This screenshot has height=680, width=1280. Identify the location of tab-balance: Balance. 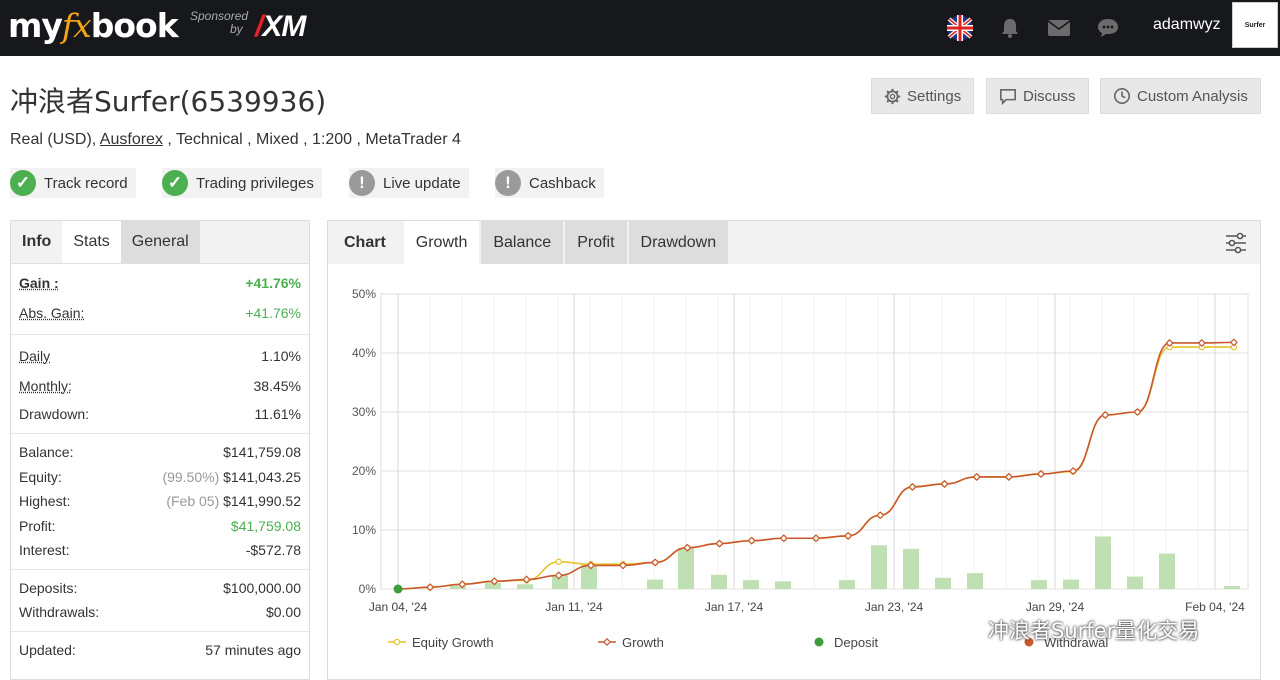
(522, 242).